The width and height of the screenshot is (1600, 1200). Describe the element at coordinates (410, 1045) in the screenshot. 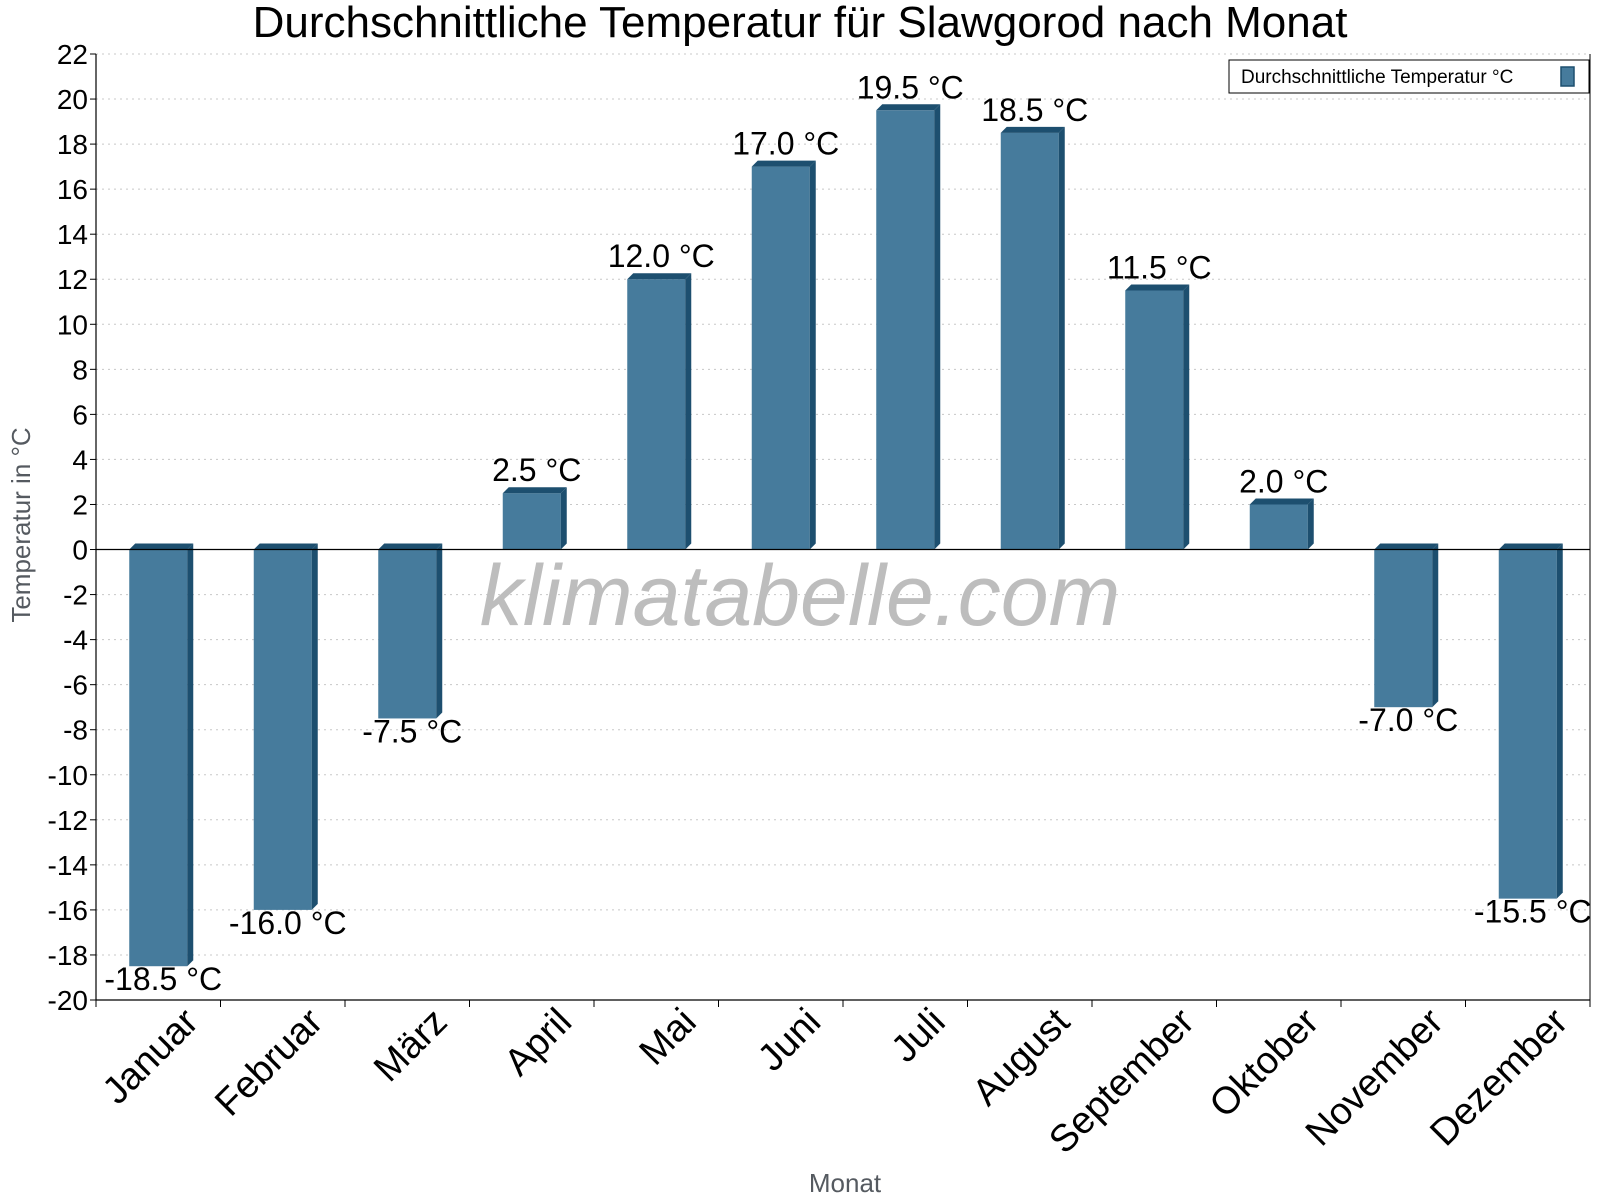

I see `x-tick-label: März` at that location.